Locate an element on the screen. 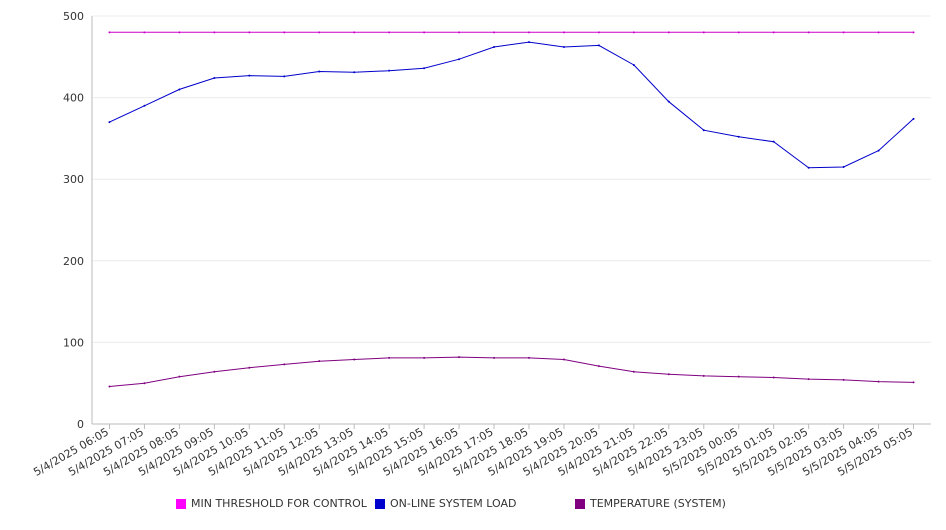 The image size is (946, 530). legend-label-1: ON-LINE SYSTEM LOAD is located at coordinates (453, 503).